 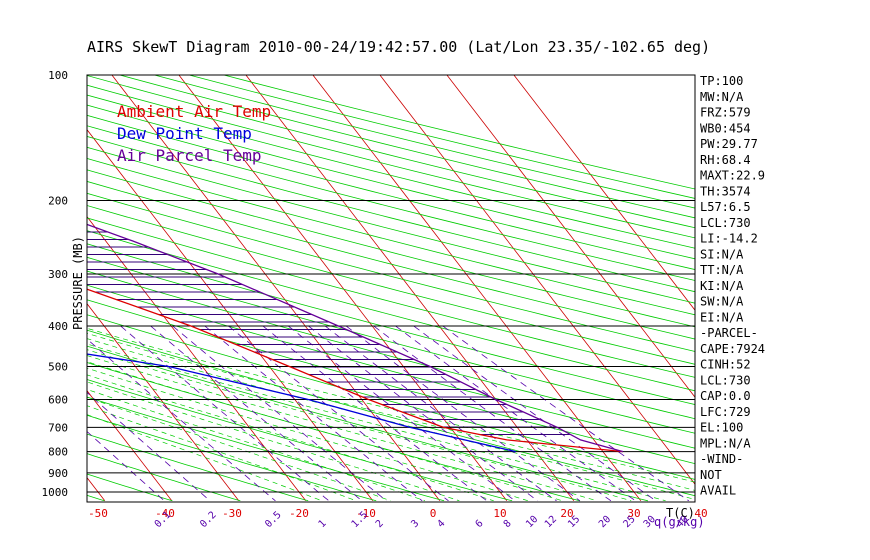 What do you see at coordinates (508, 524) in the screenshot?
I see `mixing-ratio-label: 8` at bounding box center [508, 524].